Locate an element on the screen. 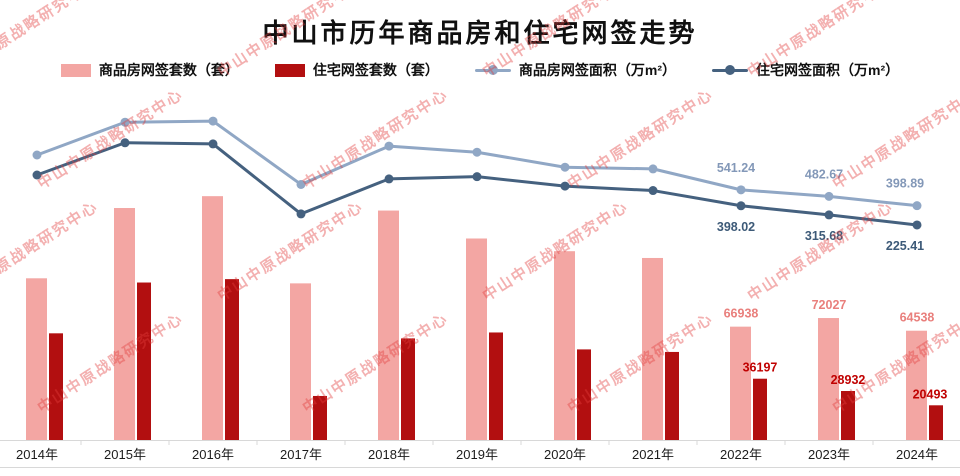 Image resolution: width=960 pixels, height=476 pixels. x-axis-label: 2016年 is located at coordinates (213, 454).